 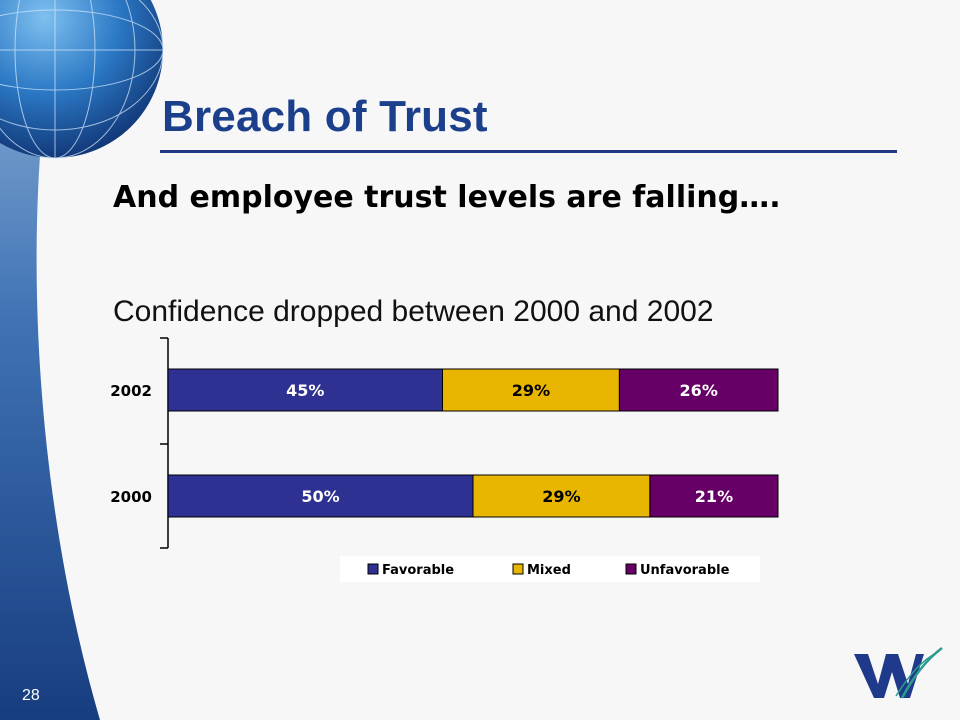 I want to click on side-band, so click(x=50, y=360).